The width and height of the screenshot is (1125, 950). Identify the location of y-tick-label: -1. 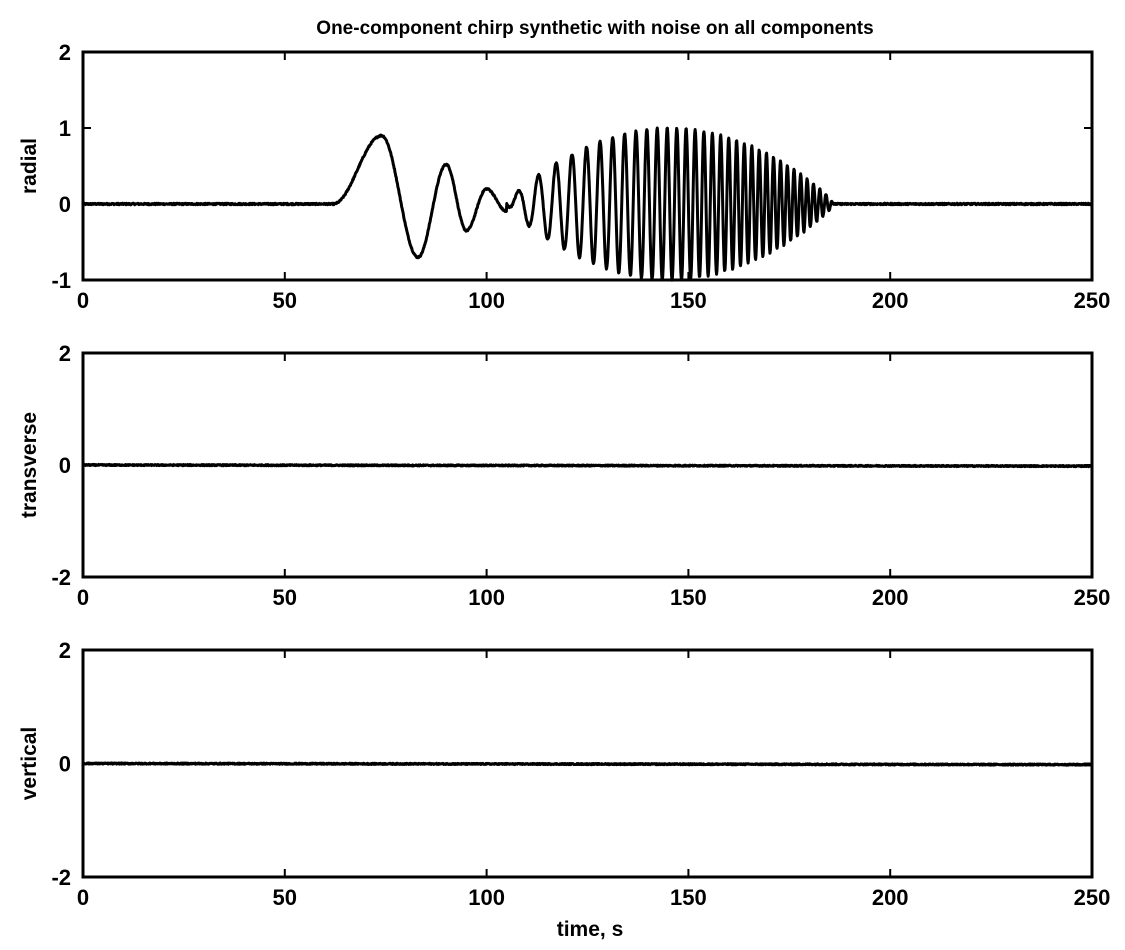
(61, 280).